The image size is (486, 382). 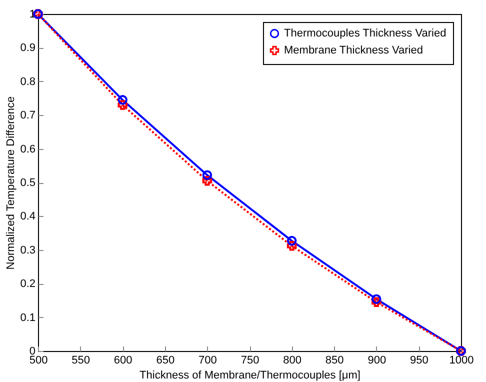 I want to click on x-tick-label: 850, so click(x=334, y=360).